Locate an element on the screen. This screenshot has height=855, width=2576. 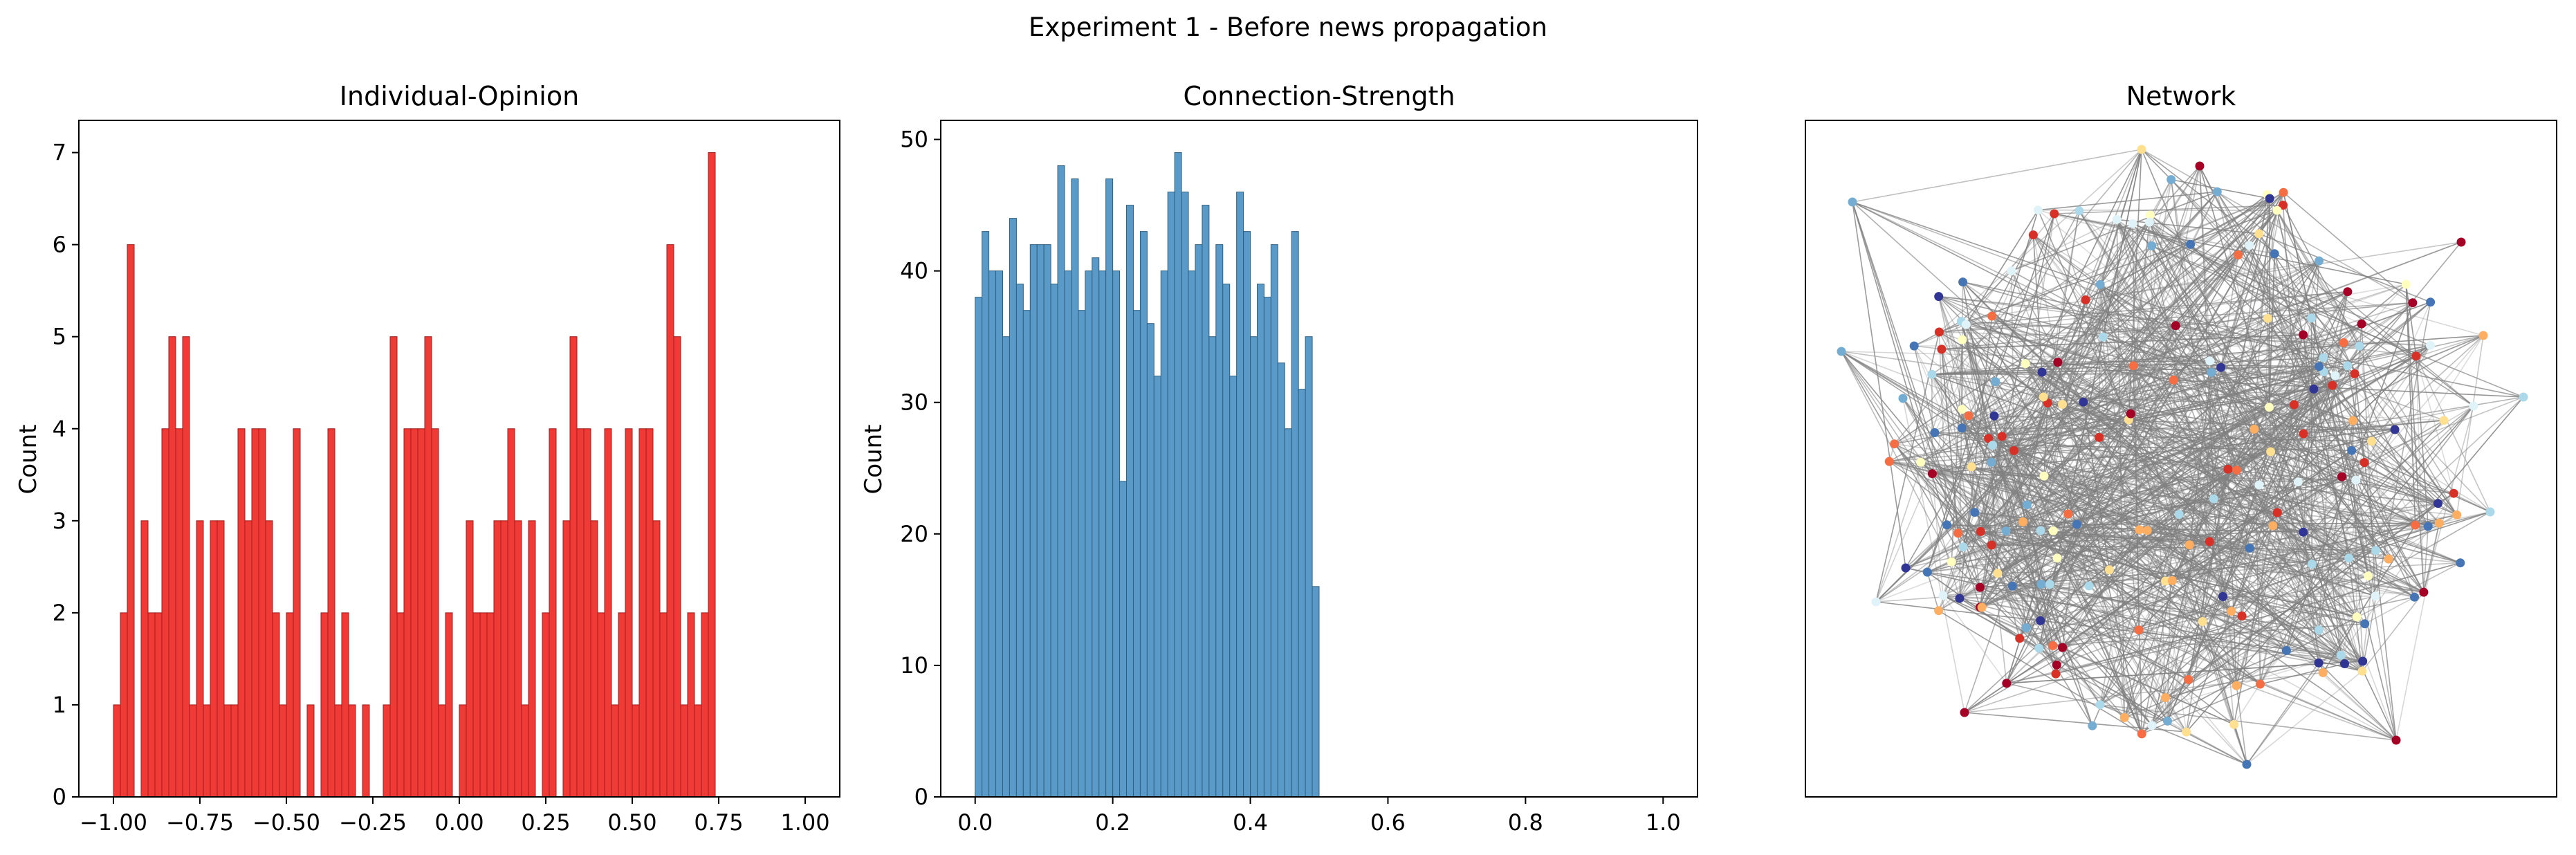
connection-y-ticks: 0 10 20 30 40 50 is located at coordinates (920, 469).